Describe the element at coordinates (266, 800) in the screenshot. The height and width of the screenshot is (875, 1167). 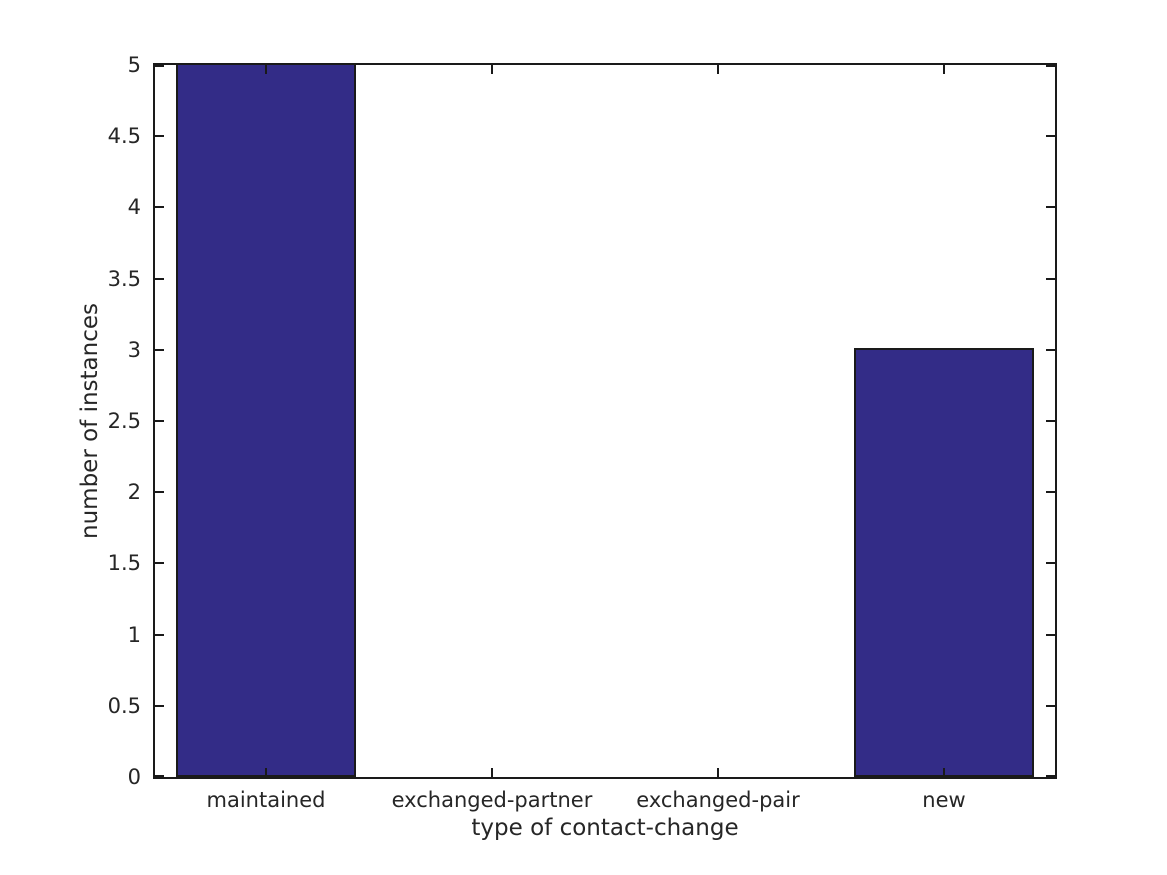
I see `x-tick-label-maintained: maintained` at that location.